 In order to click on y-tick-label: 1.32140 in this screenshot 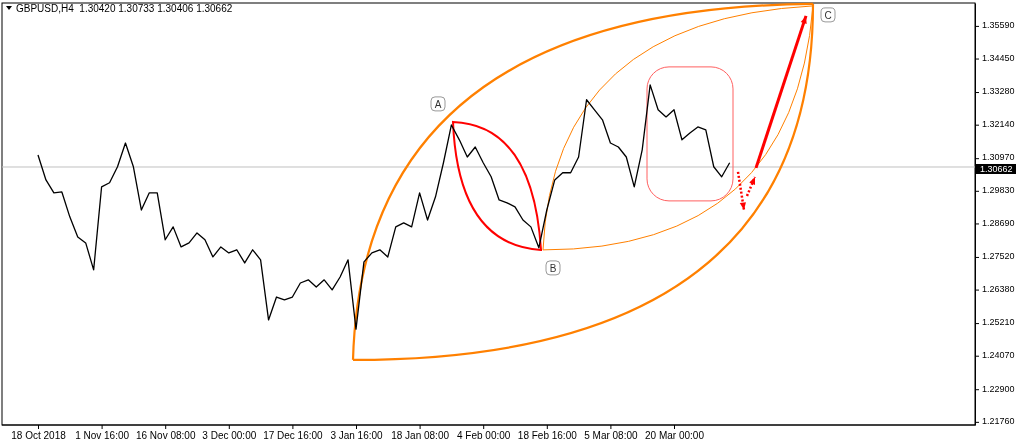, I will do `click(998, 123)`.